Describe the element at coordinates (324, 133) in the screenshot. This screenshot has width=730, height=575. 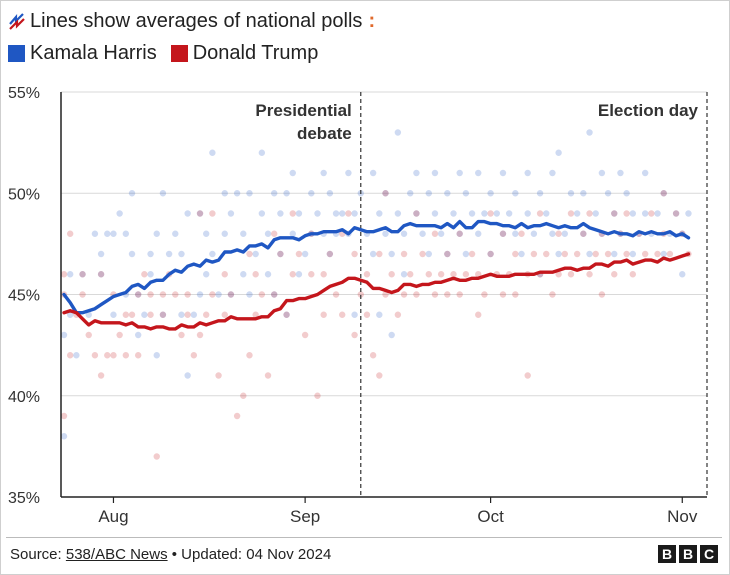
I see `annotation-label: debate` at that location.